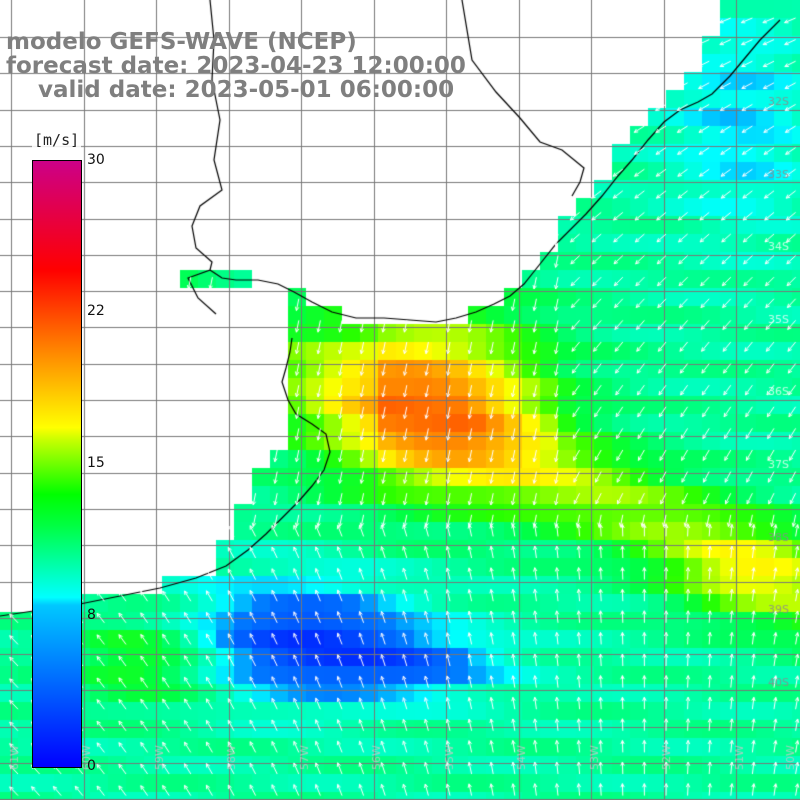 This screenshot has height=800, width=800. What do you see at coordinates (96, 160) in the screenshot?
I see `colorbar-tick-30: 30` at bounding box center [96, 160].